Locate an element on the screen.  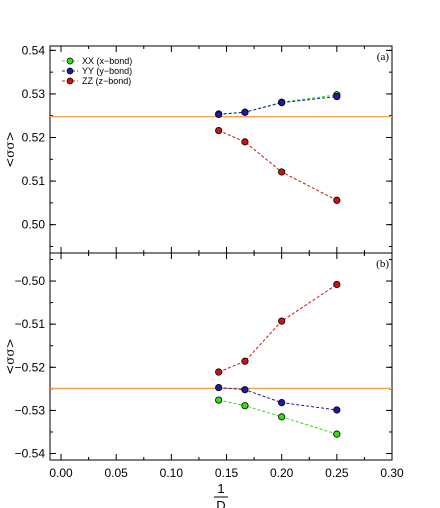
x-tick-label: 0.05 is located at coordinates (117, 473).